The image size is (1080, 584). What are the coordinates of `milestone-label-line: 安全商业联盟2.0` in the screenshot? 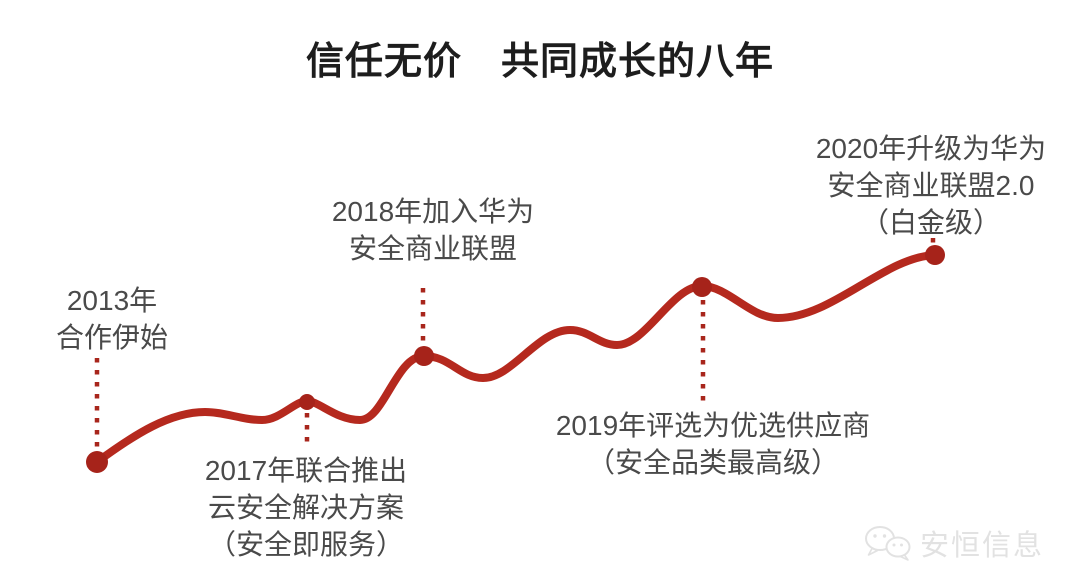 It's located at (931, 185).